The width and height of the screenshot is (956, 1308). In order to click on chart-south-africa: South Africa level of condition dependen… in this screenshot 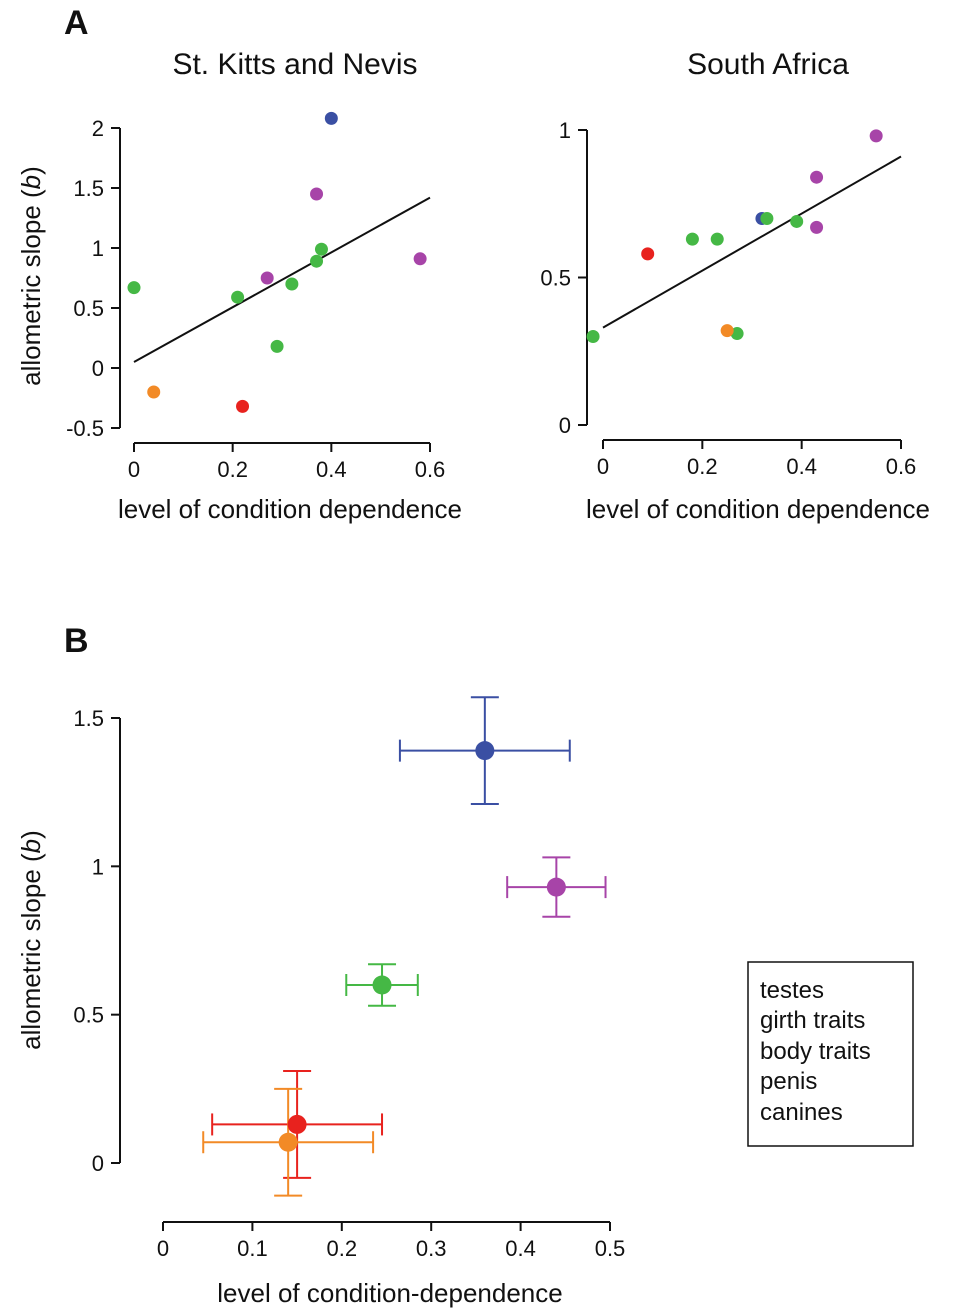, I will do `click(735, 286)`.